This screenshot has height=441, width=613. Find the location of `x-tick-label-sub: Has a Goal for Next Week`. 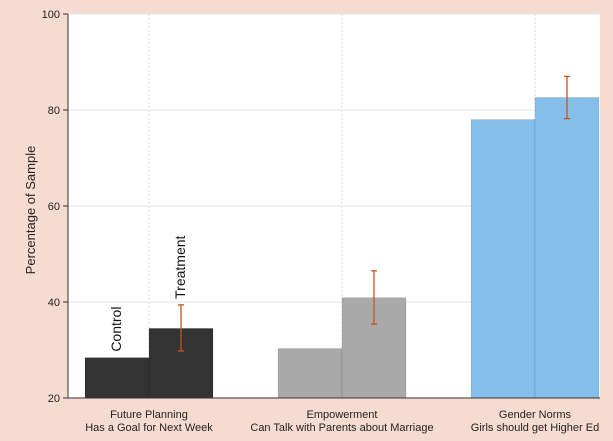

x-tick-label-sub: Has a Goal for Next Week is located at coordinates (149, 428).